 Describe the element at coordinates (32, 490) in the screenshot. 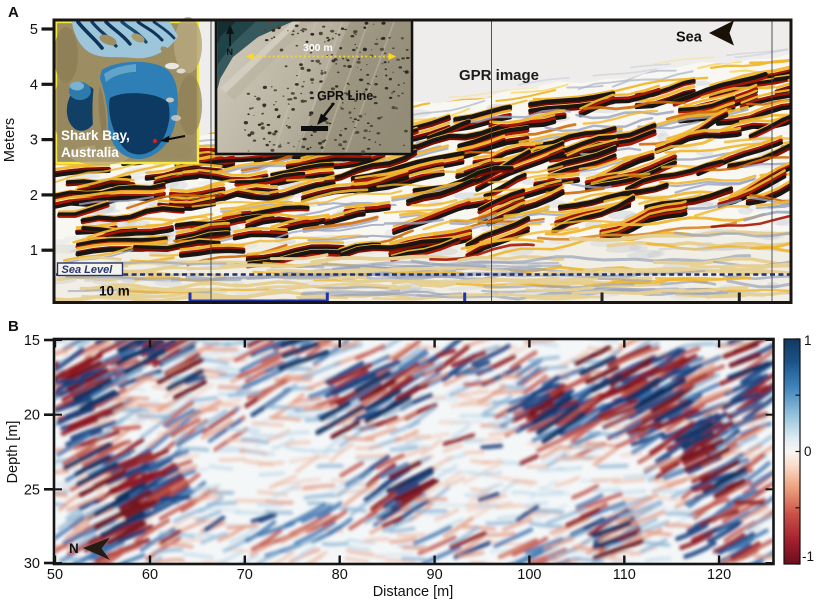

I see `svg-text: 25` at that location.